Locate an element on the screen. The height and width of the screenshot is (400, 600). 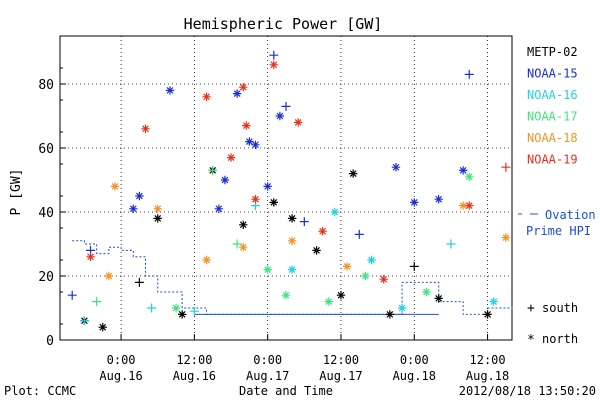
ovation-label-line2: Prime HPI is located at coordinates (558, 231).